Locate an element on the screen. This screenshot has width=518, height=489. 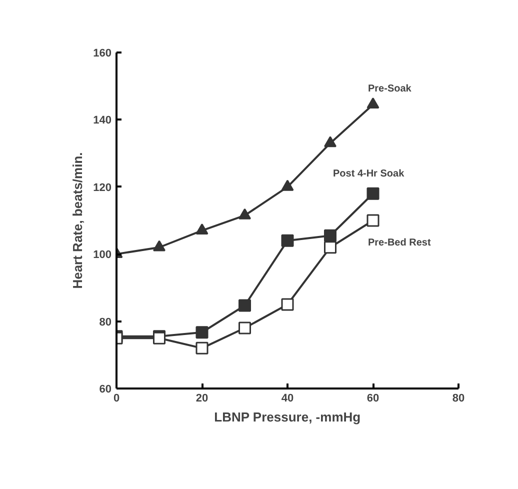
x-tick-label: 60 is located at coordinates (373, 398).